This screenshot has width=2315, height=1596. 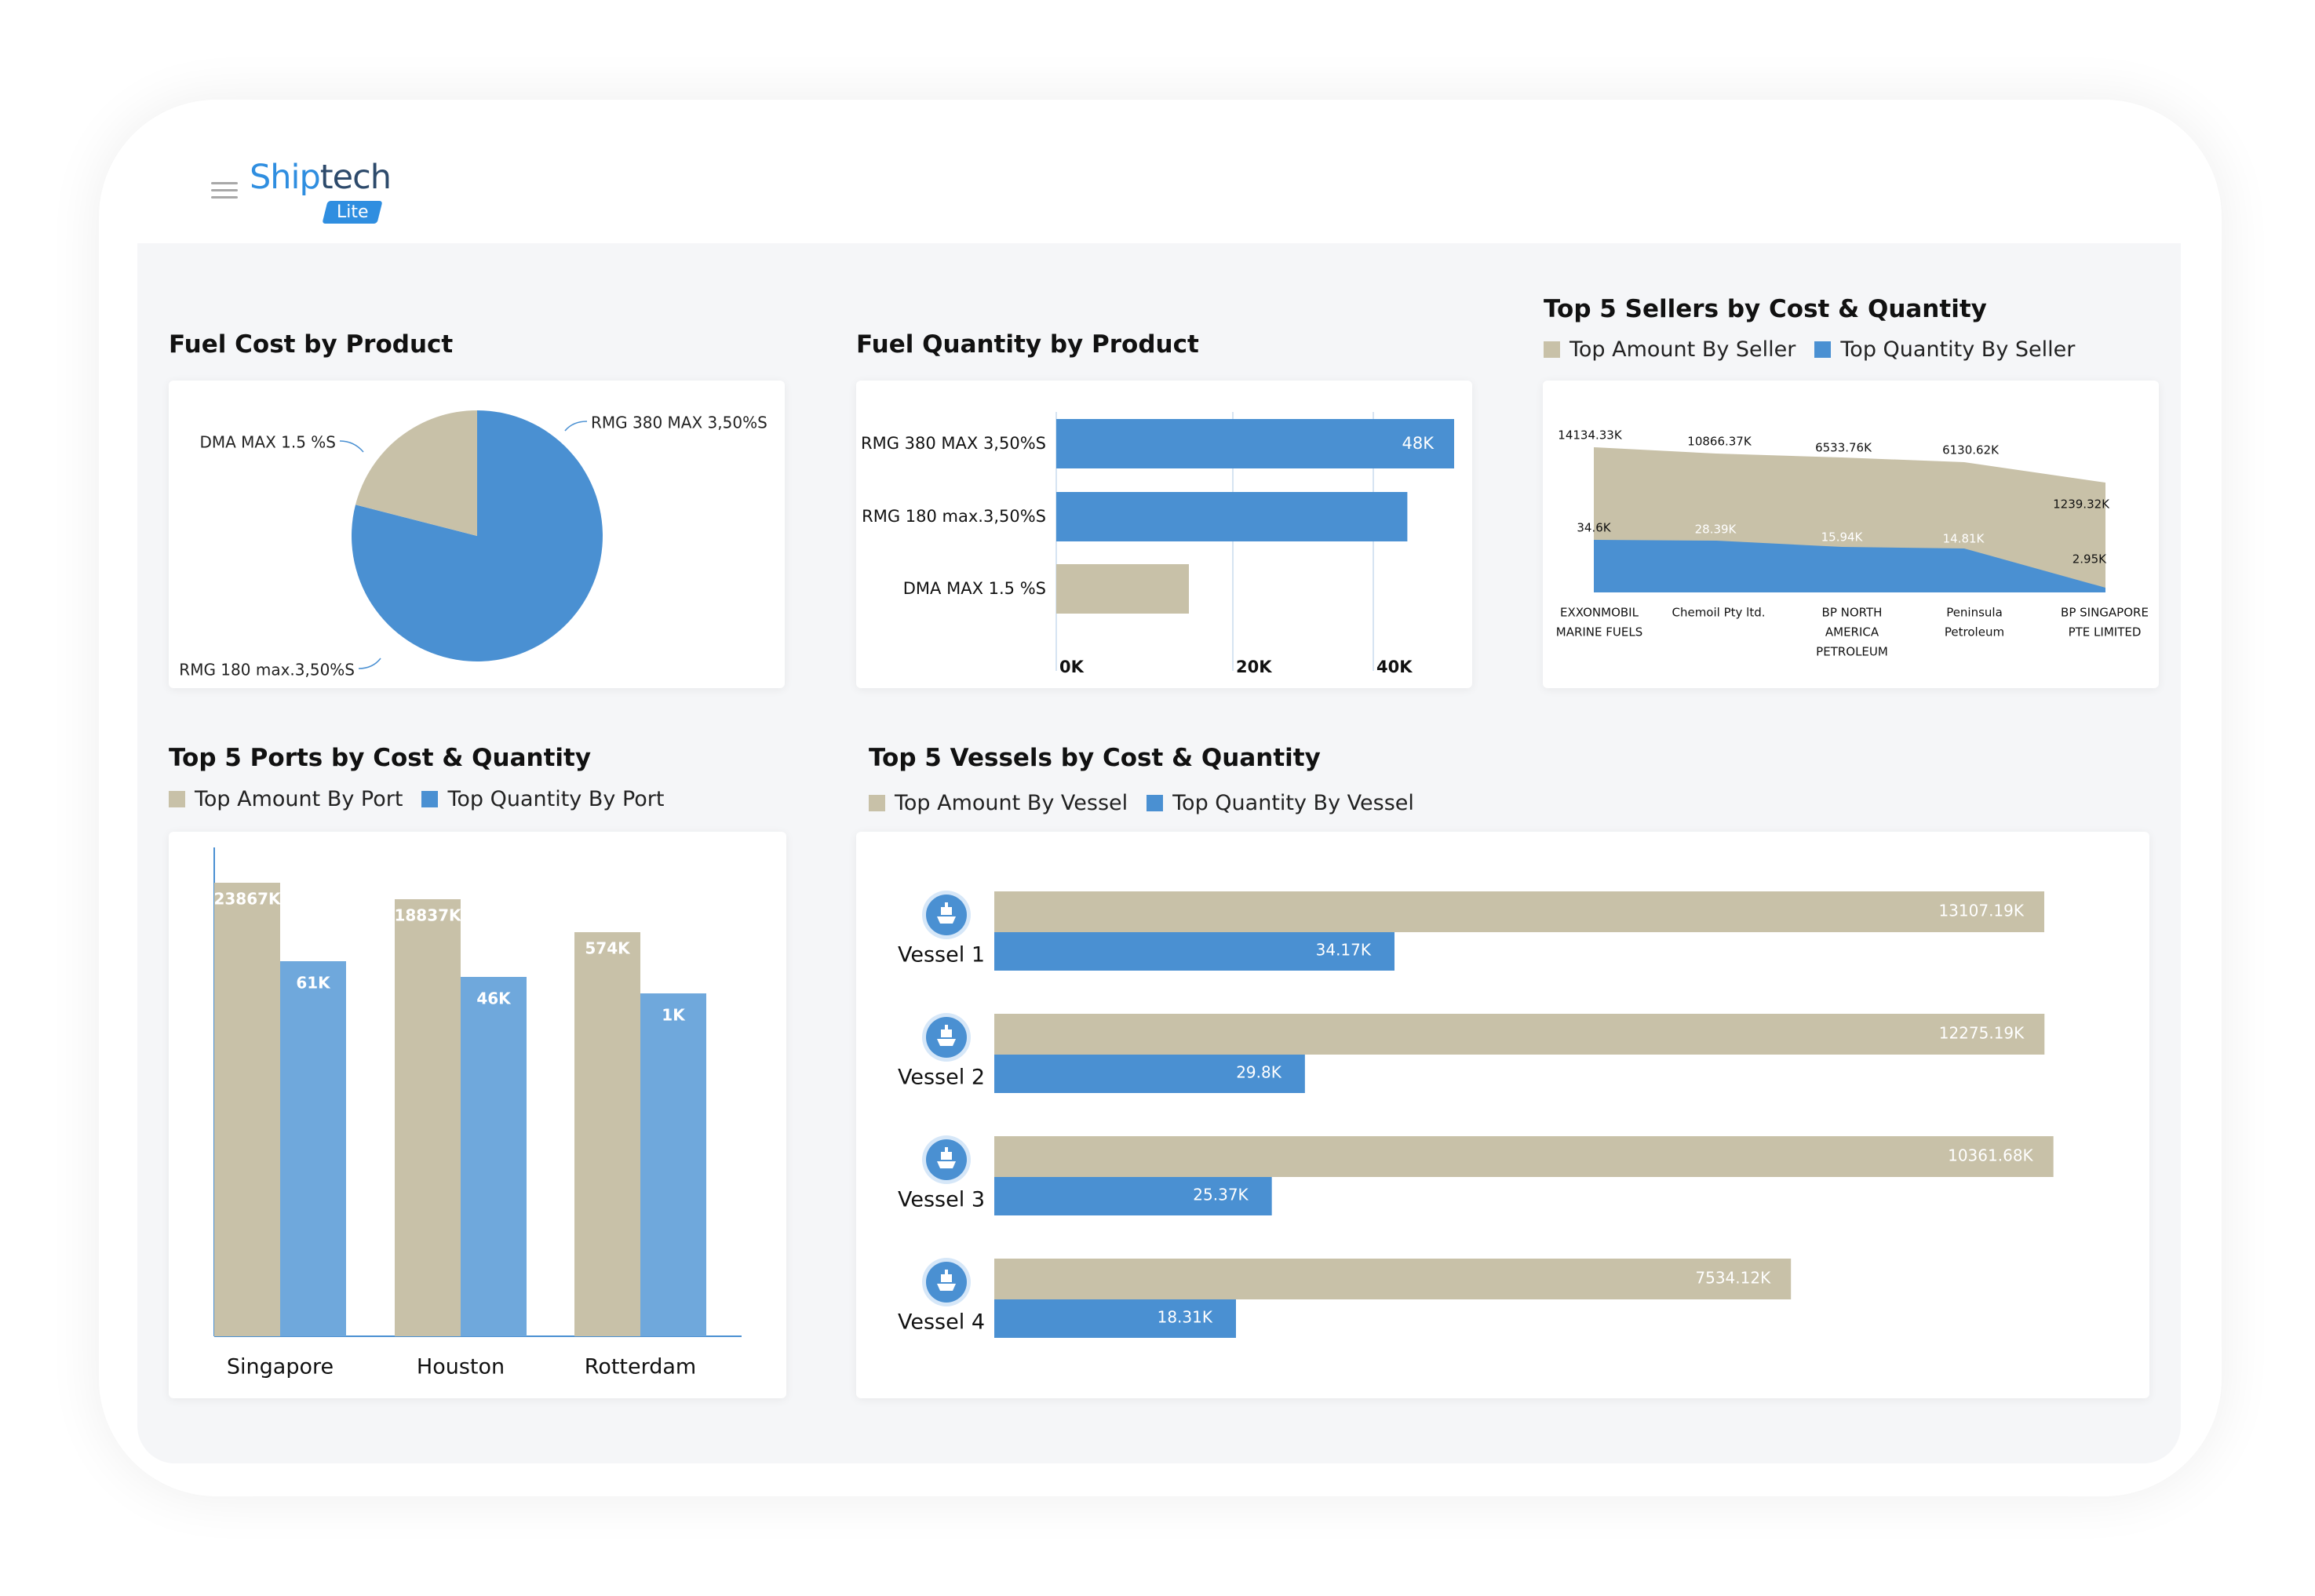 What do you see at coordinates (1682, 349) in the screenshot?
I see `legend-label-amount: Top Amount By Seller` at bounding box center [1682, 349].